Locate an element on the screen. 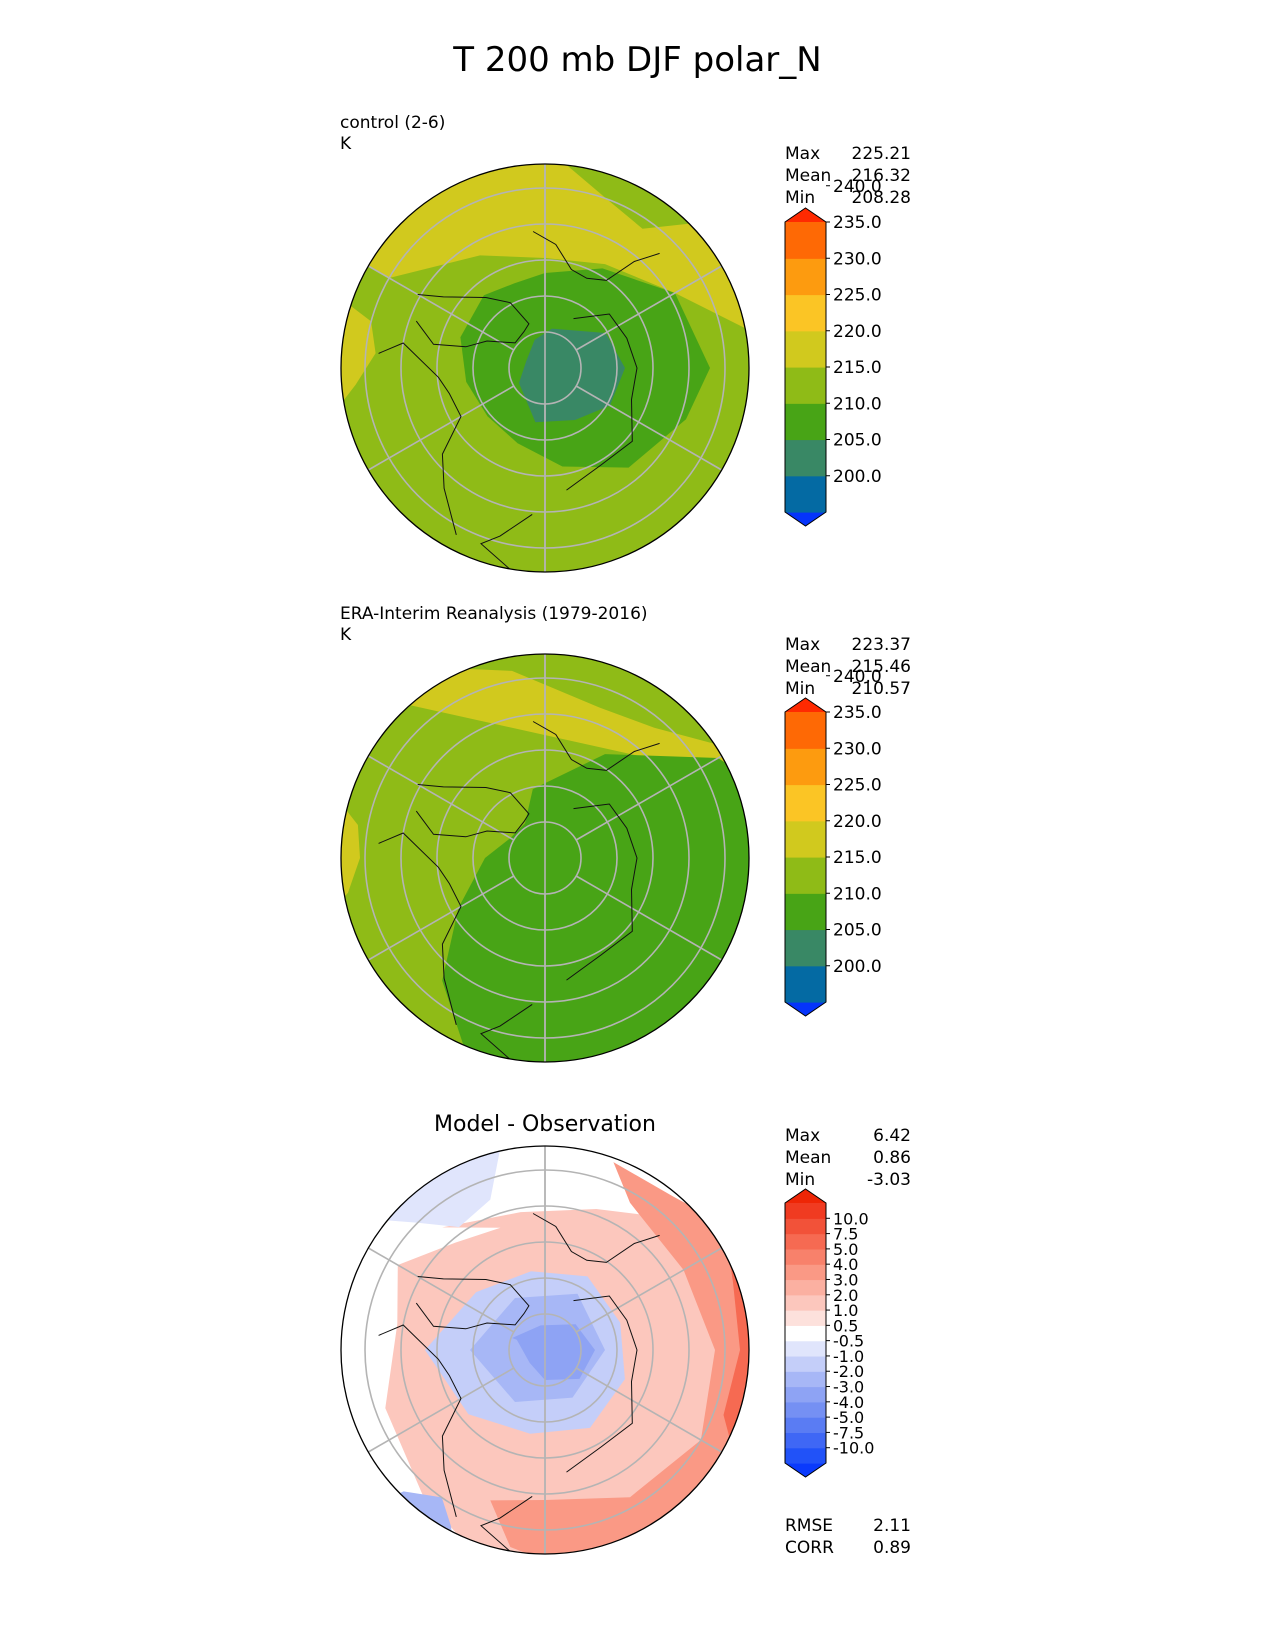 The height and width of the screenshot is (1650, 1275). map-control is located at coordinates (545, 368).